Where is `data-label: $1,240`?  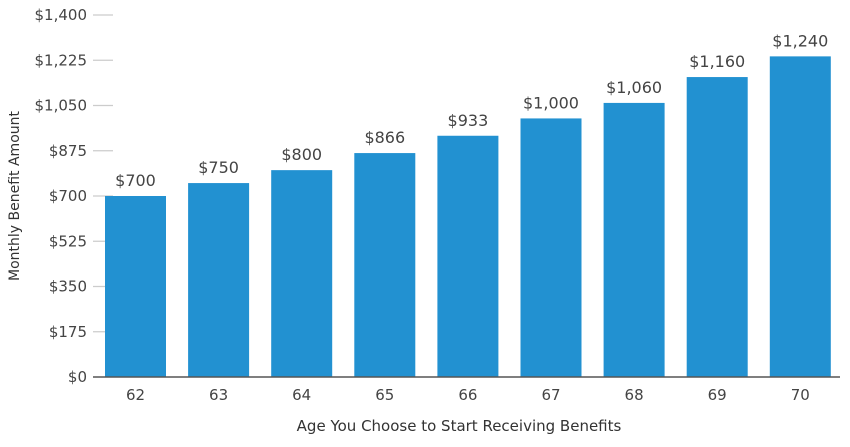 data-label: $1,240 is located at coordinates (800, 40).